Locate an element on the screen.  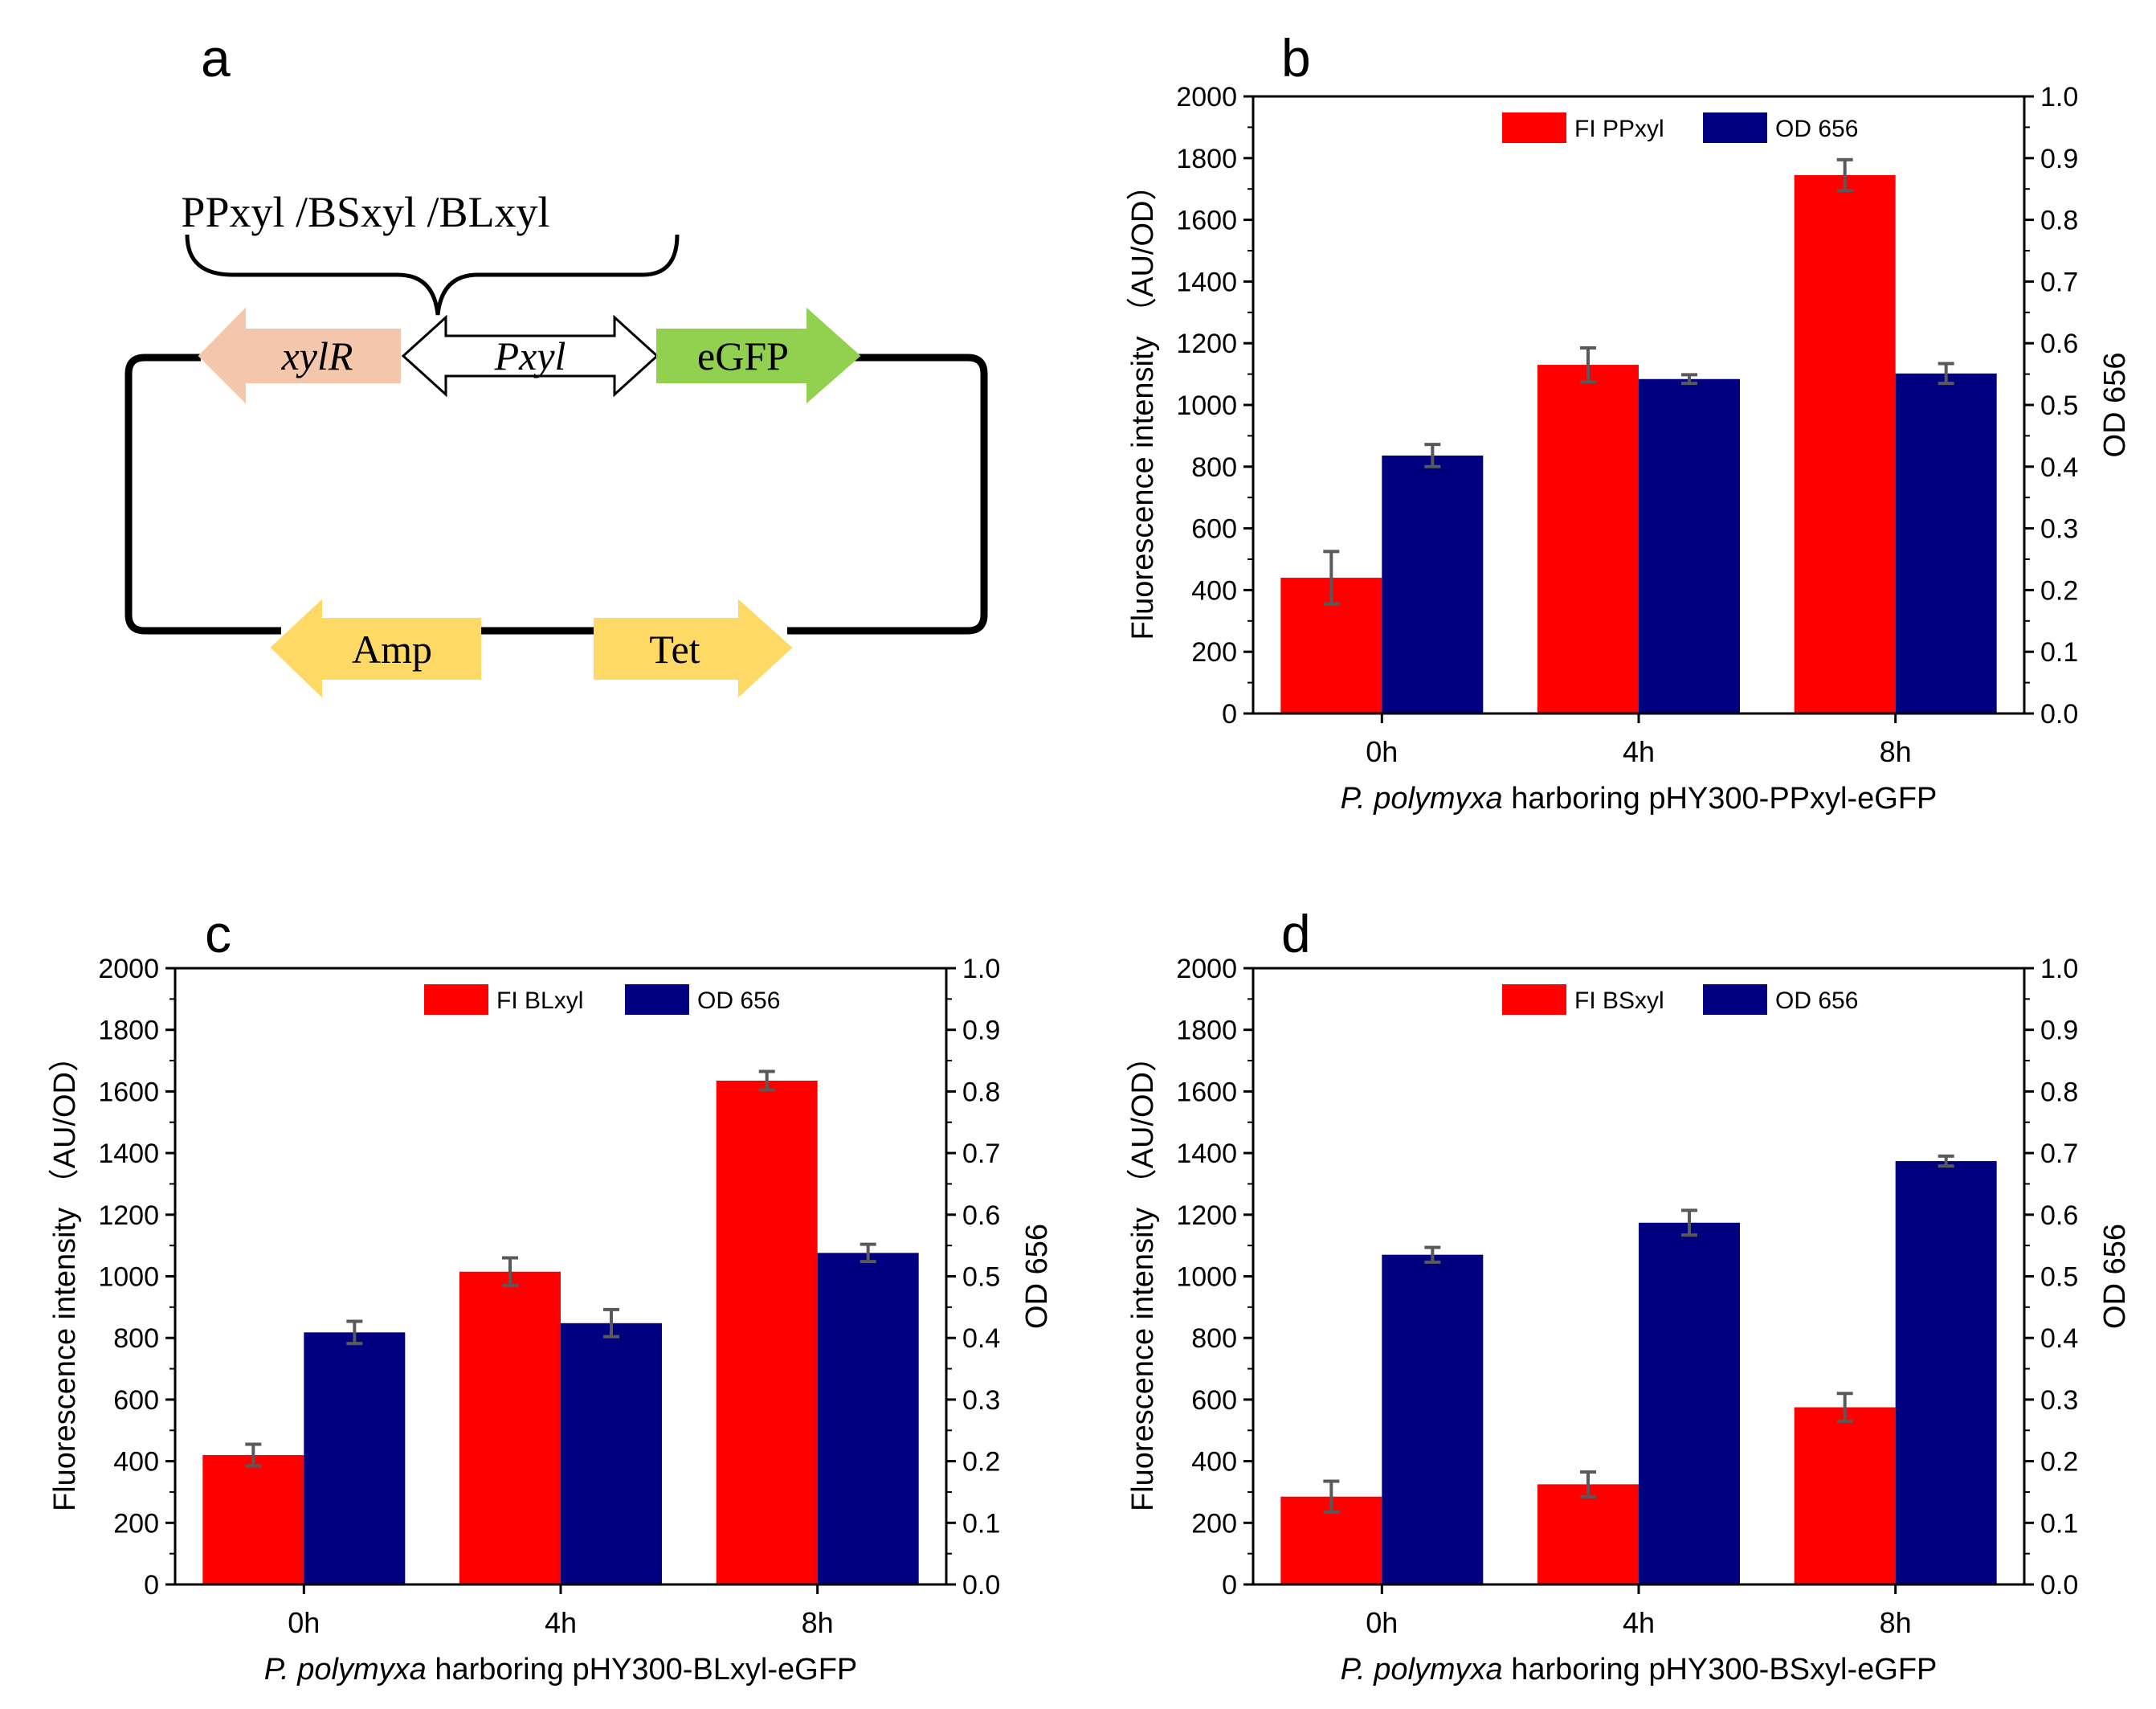
amp-label: Amp is located at coordinates (392, 649).